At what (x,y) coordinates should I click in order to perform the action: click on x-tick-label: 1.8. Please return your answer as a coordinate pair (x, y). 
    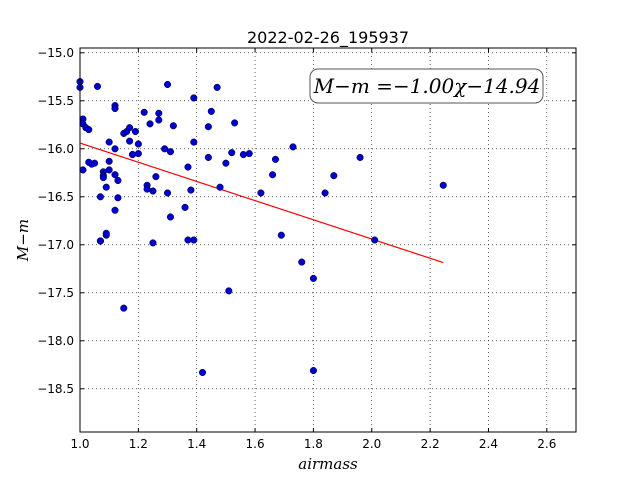
    Looking at the image, I should click on (313, 444).